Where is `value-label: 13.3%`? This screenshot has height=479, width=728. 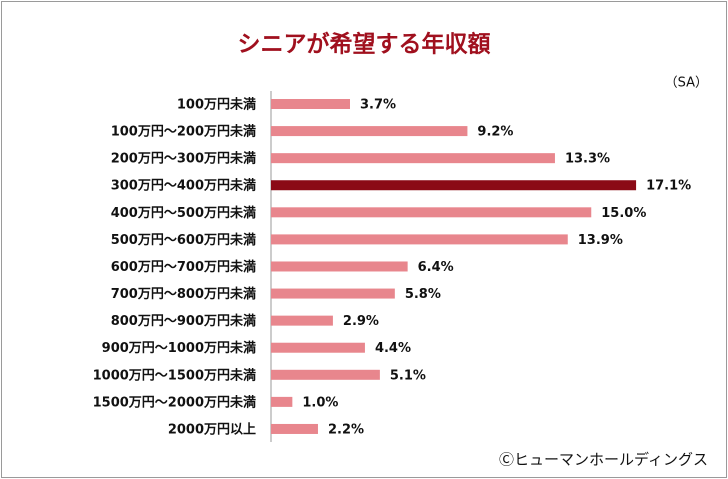 value-label: 13.3% is located at coordinates (587, 159).